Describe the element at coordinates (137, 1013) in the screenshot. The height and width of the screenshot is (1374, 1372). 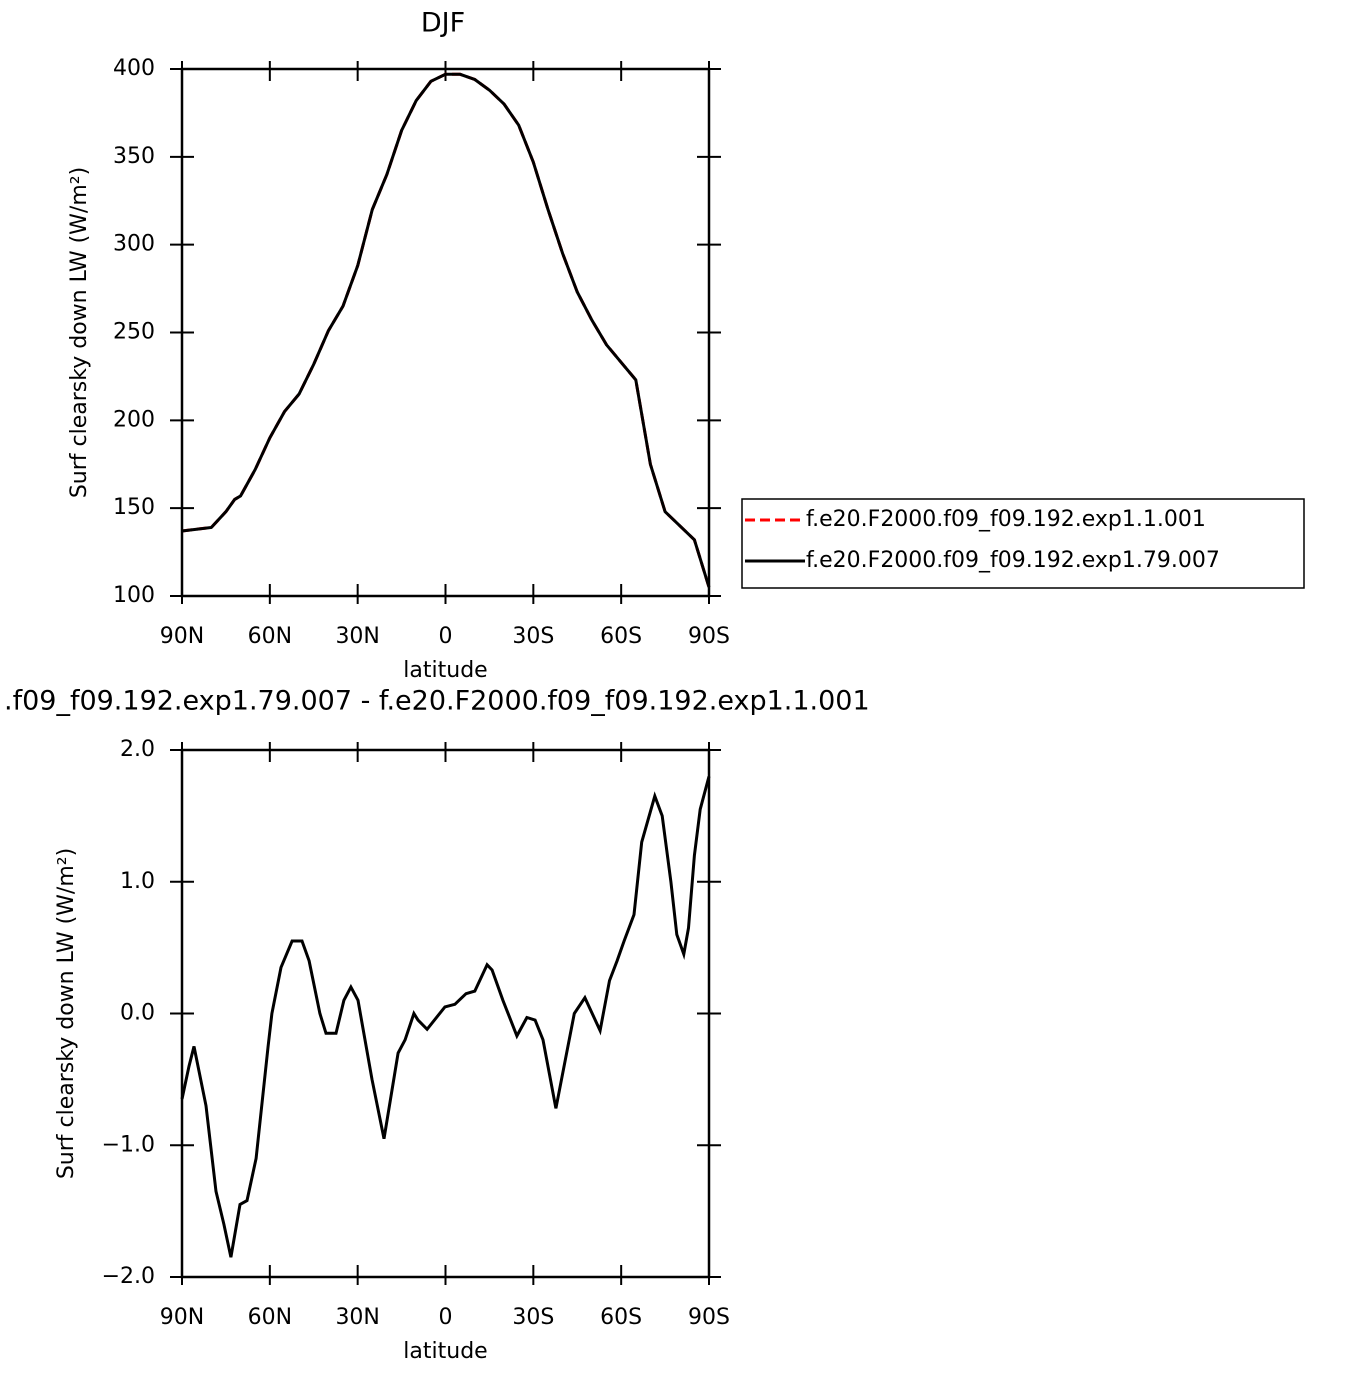
I see `y-tick-label: 0.0` at that location.